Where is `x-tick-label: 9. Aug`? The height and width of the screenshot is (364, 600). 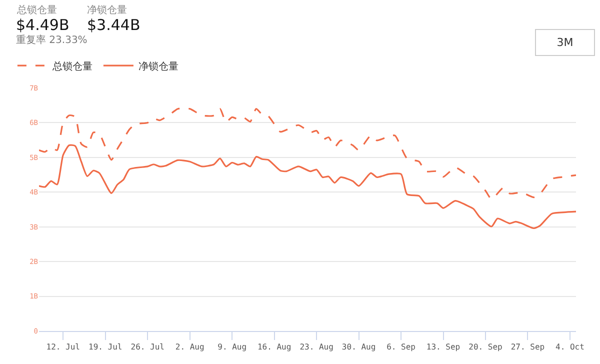
x-tick-label: 9. Aug is located at coordinates (232, 347).